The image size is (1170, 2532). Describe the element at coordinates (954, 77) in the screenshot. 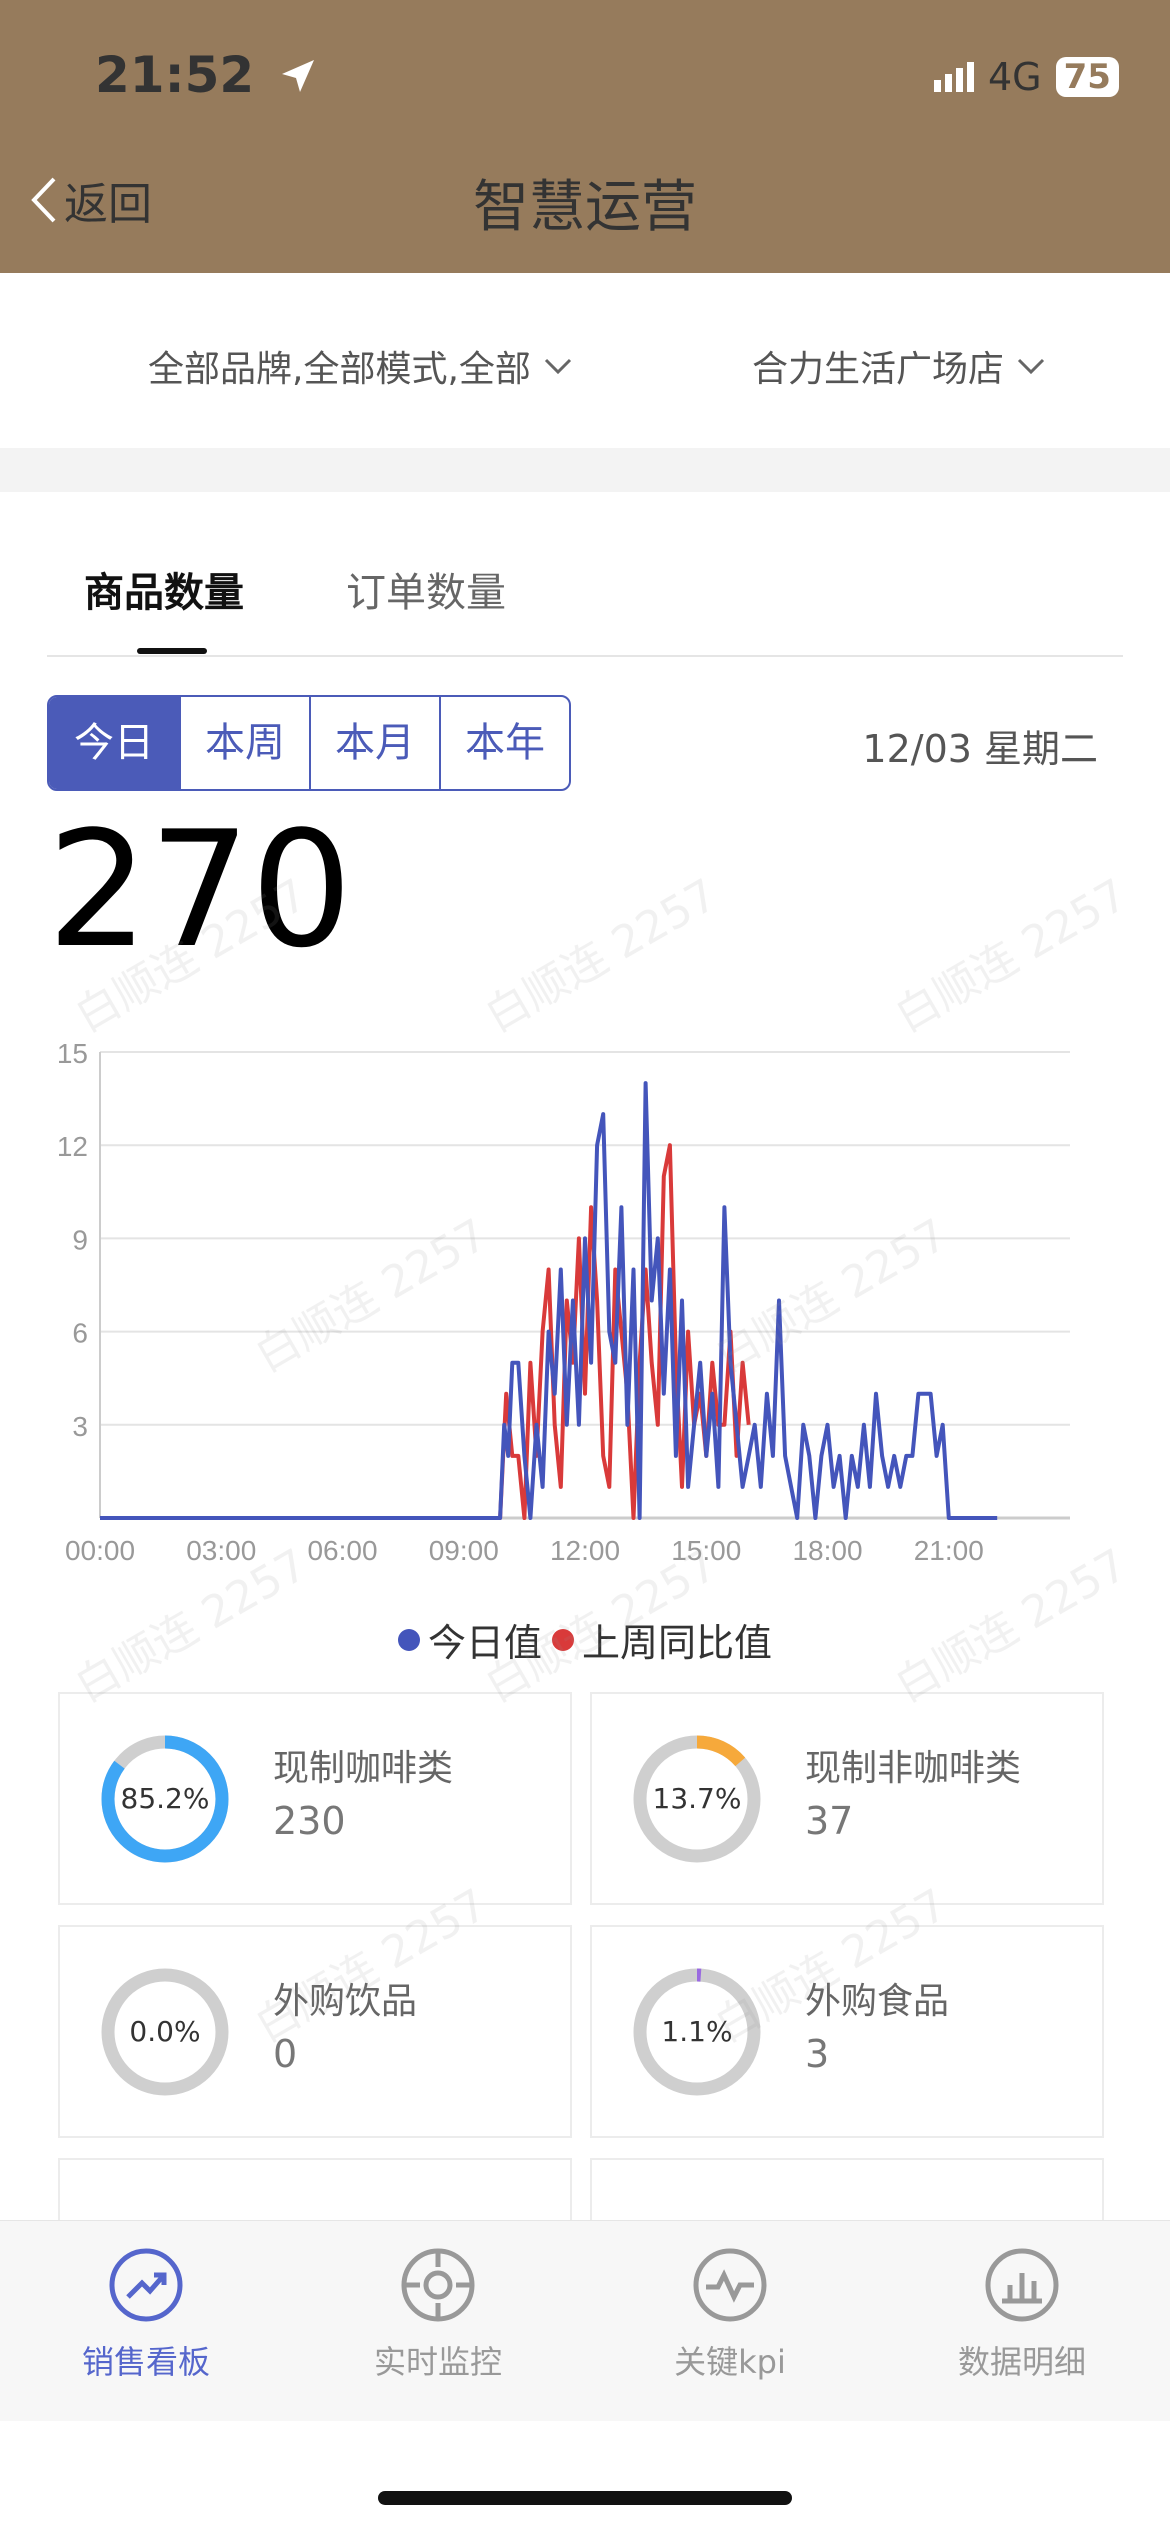

I see `signal-icon` at that location.